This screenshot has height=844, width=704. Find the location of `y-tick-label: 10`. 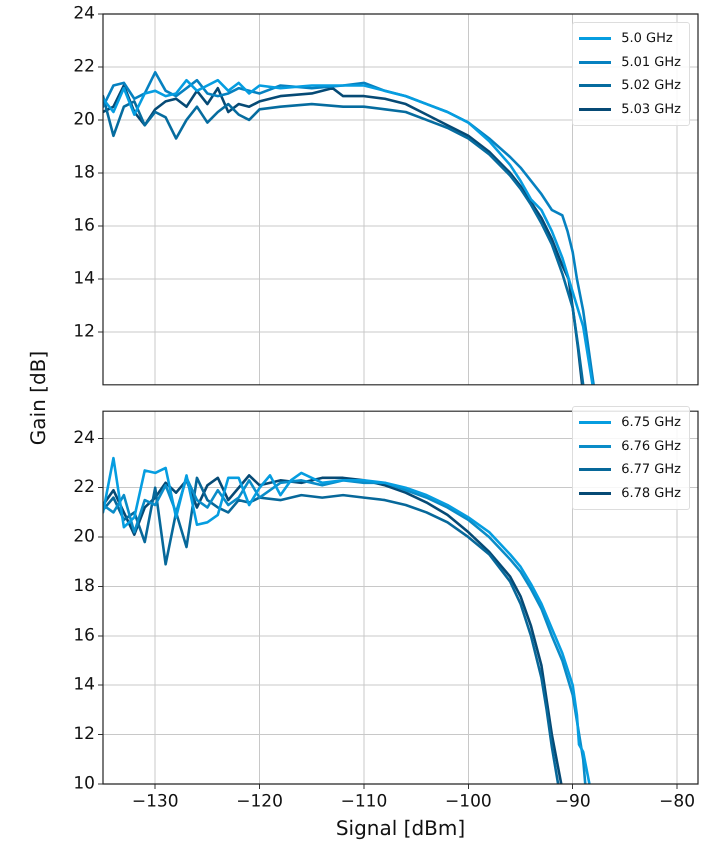

y-tick-label: 10 is located at coordinates (84, 783).